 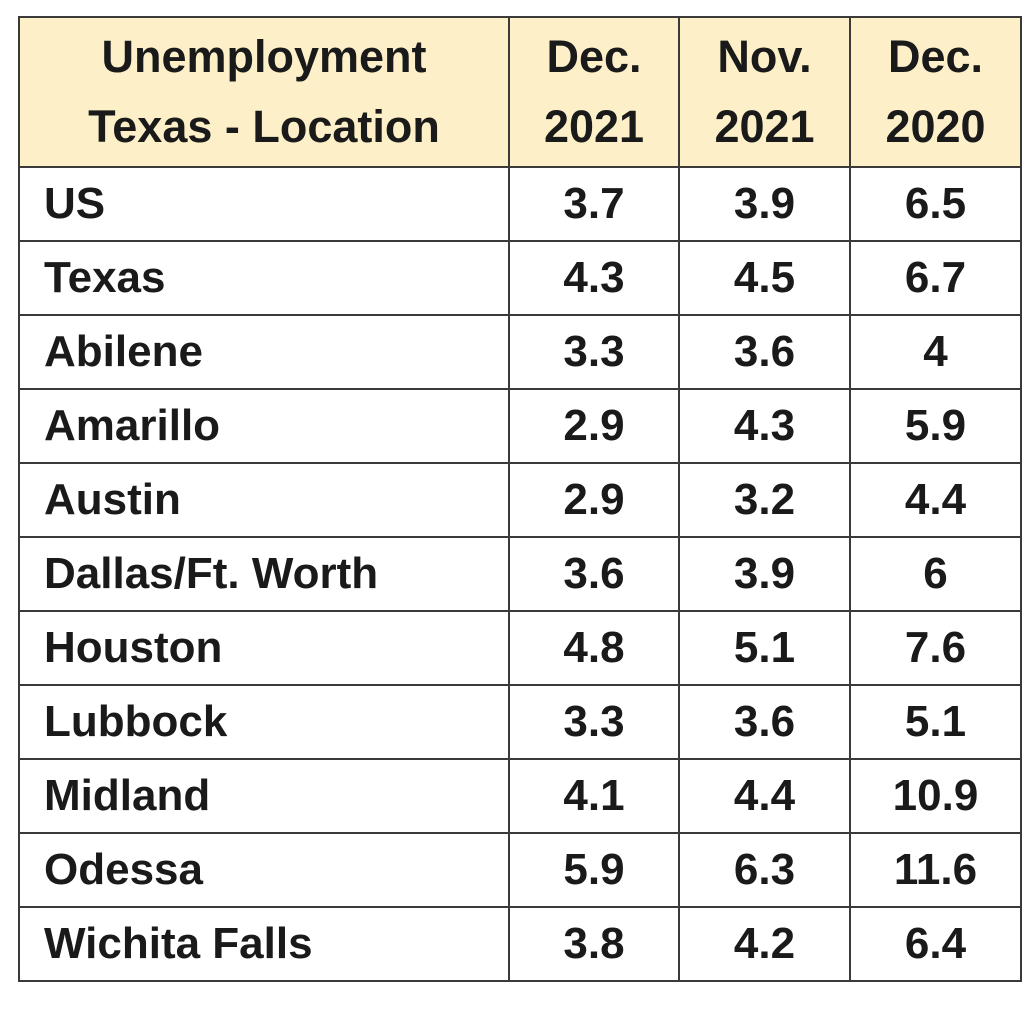 What do you see at coordinates (935, 574) in the screenshot?
I see `rate-cell: 6` at bounding box center [935, 574].